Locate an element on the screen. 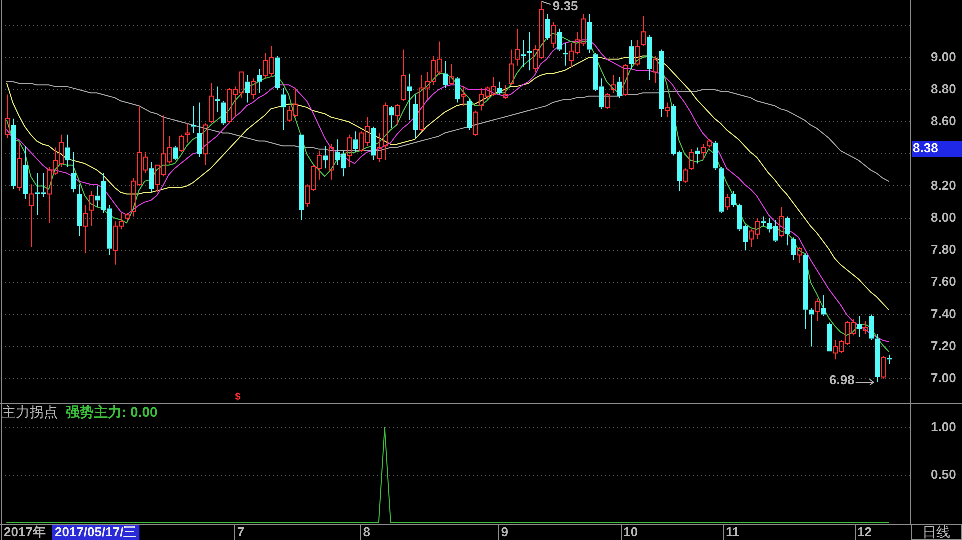 The height and width of the screenshot is (540, 962). x-tick-label: 12 is located at coordinates (865, 532).